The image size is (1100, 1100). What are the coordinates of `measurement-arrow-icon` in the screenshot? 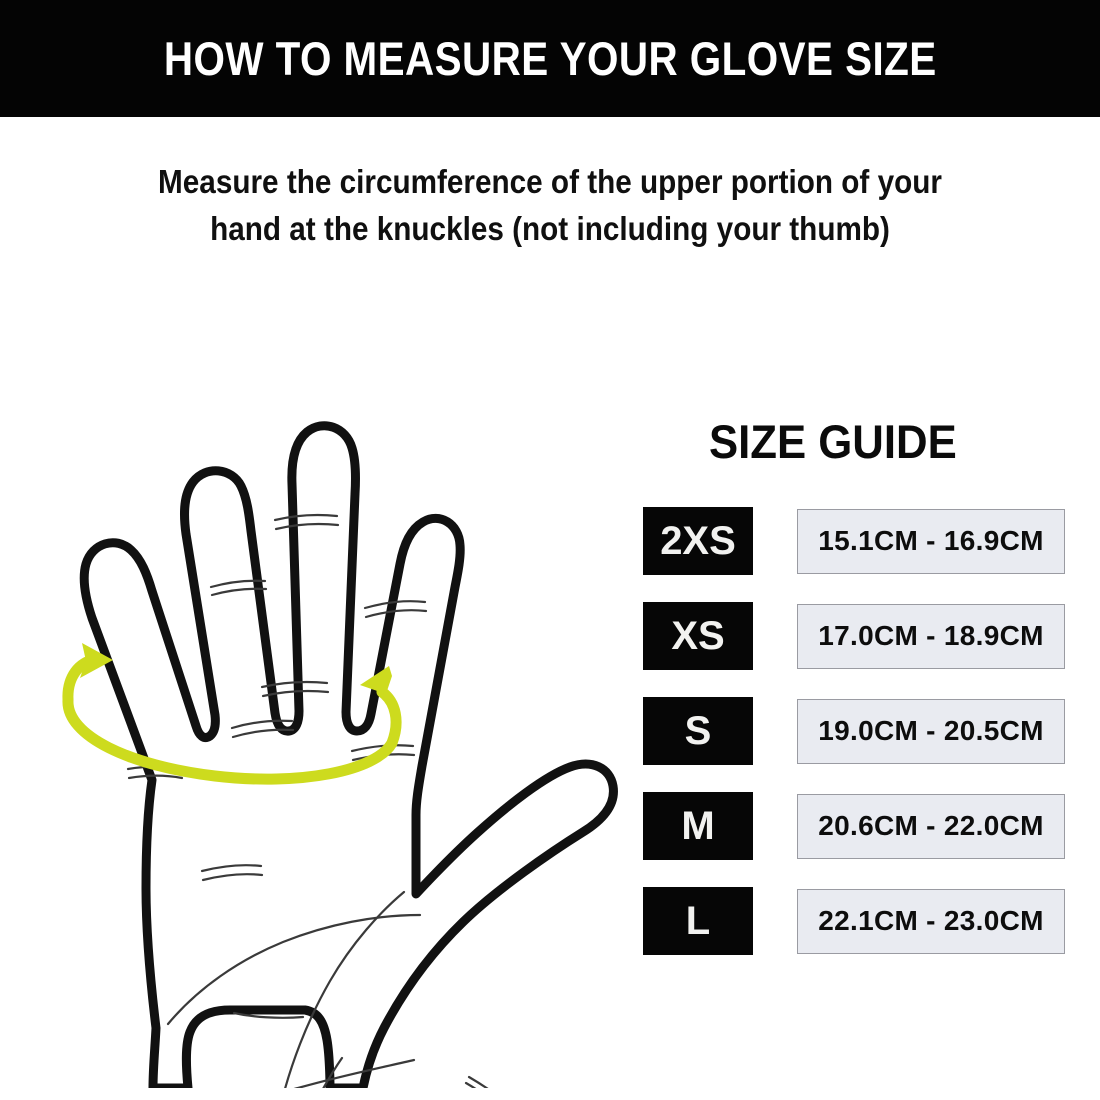 It's located at (232, 714).